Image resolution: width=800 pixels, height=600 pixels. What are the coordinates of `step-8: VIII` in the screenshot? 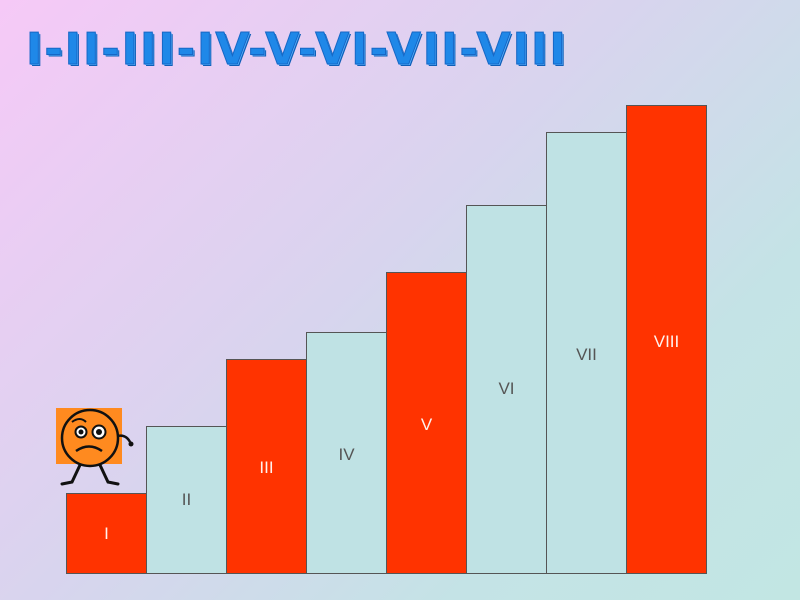 It's located at (666, 339).